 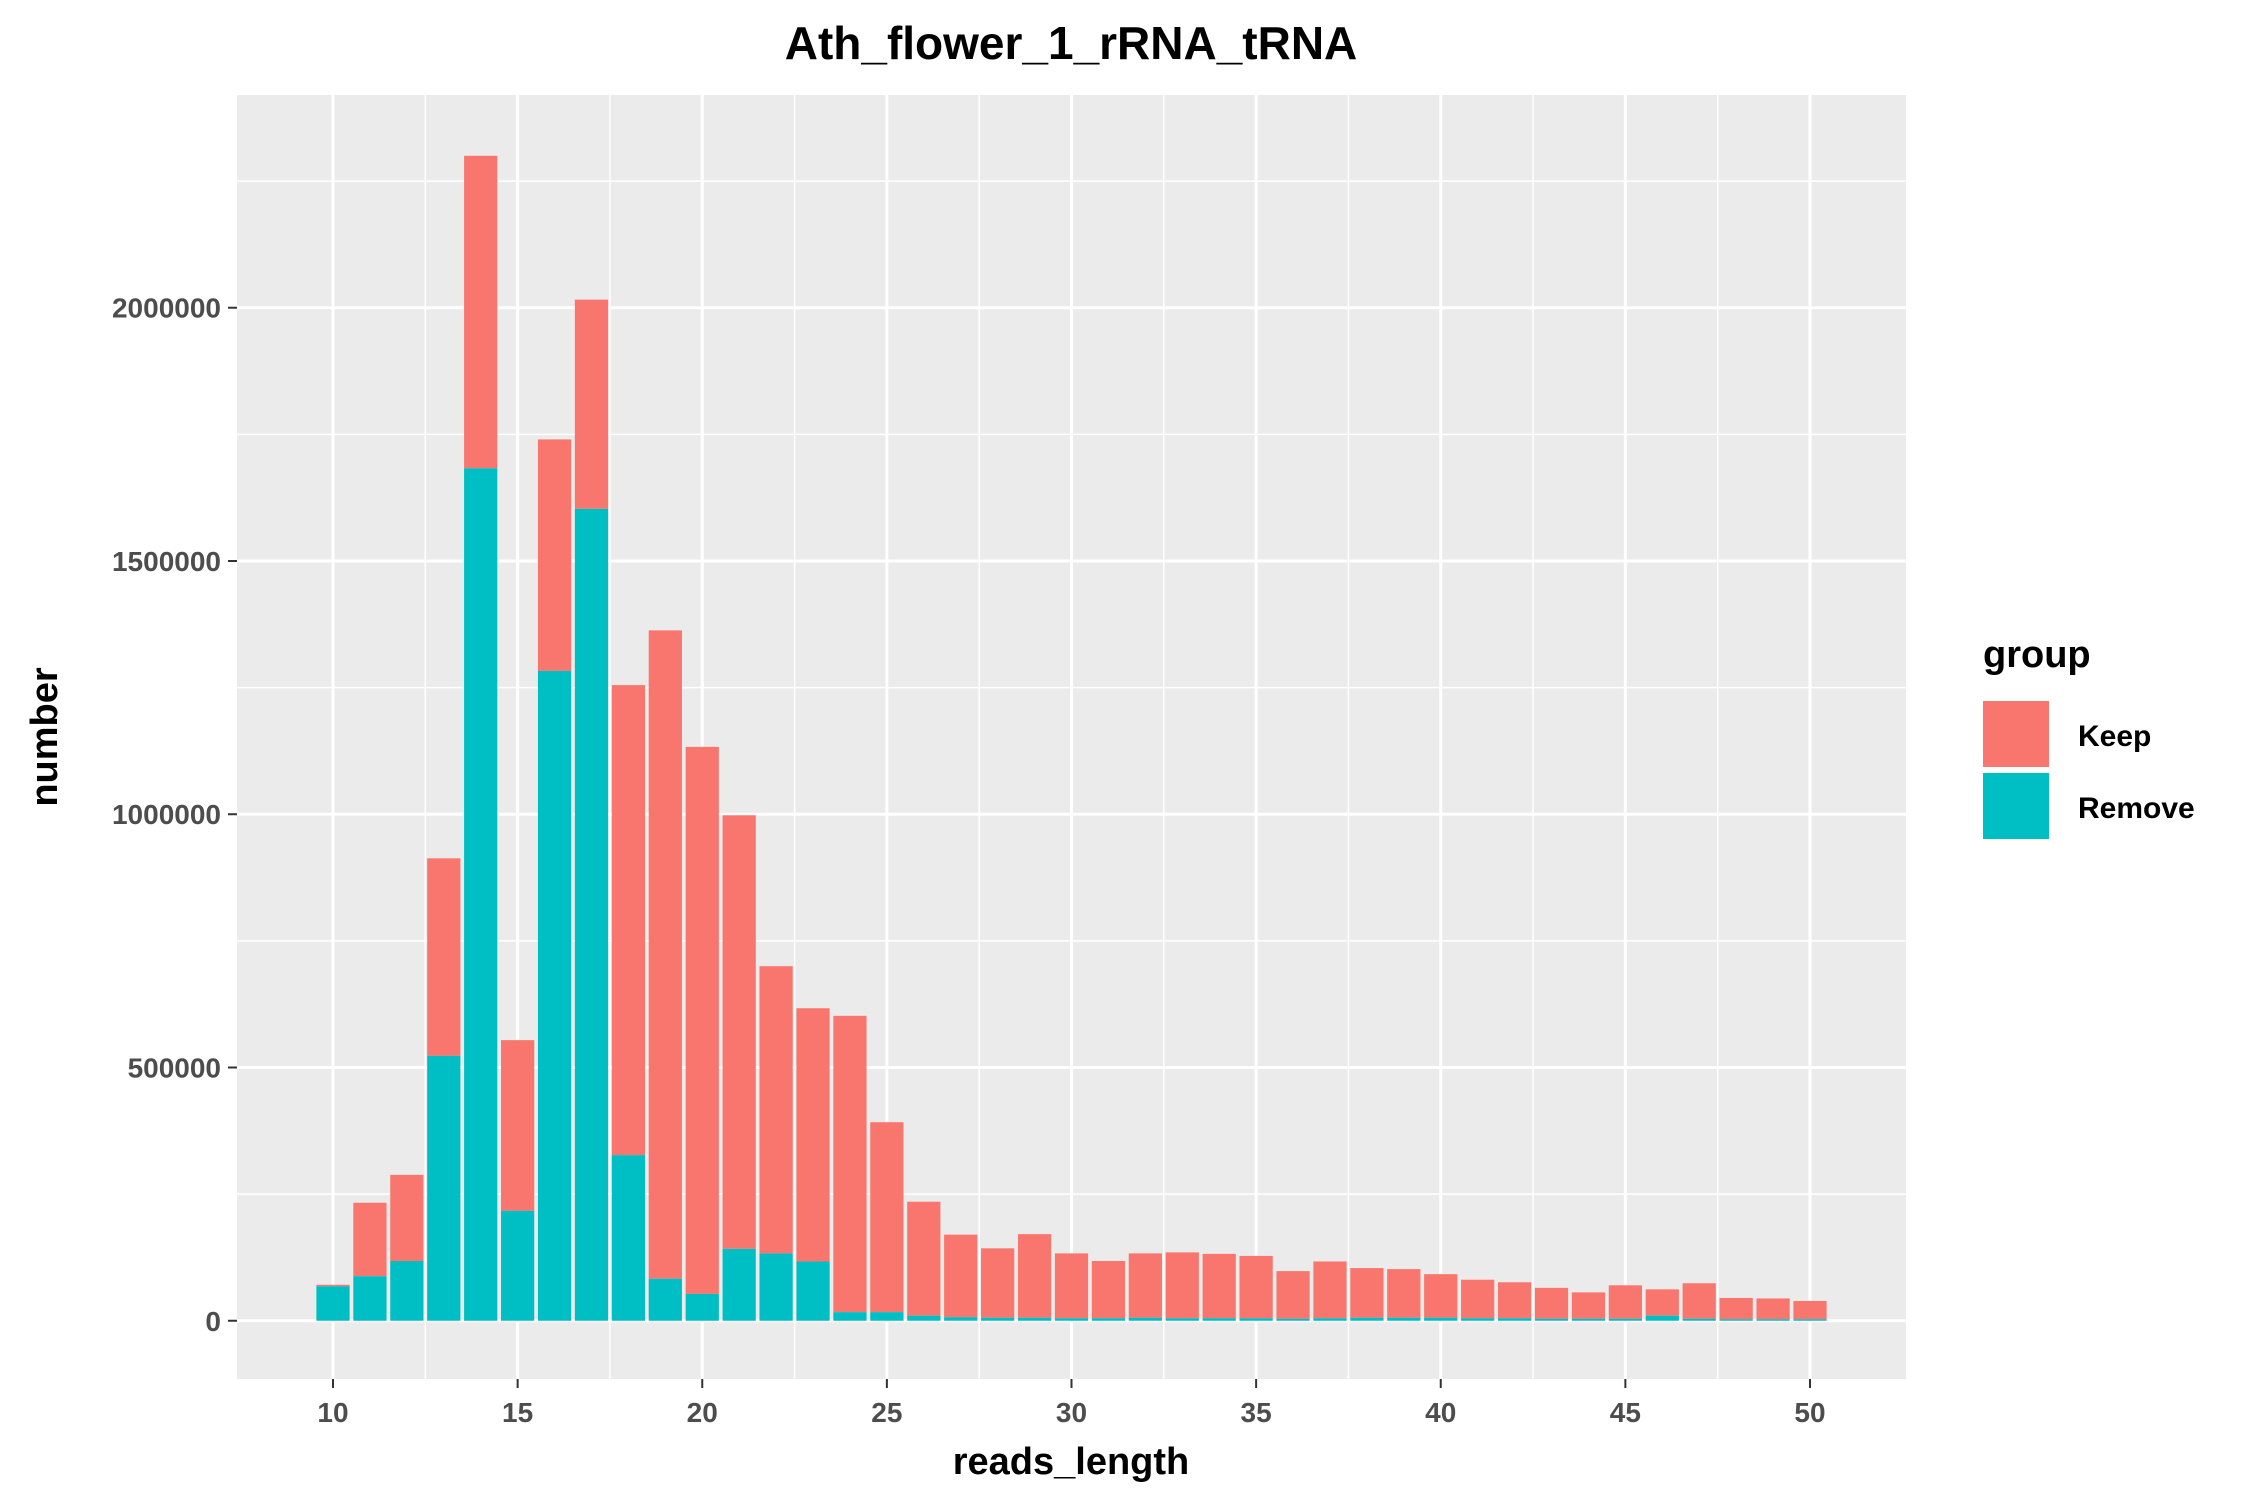 What do you see at coordinates (166, 308) in the screenshot?
I see `y-tick-label: 2000000` at bounding box center [166, 308].